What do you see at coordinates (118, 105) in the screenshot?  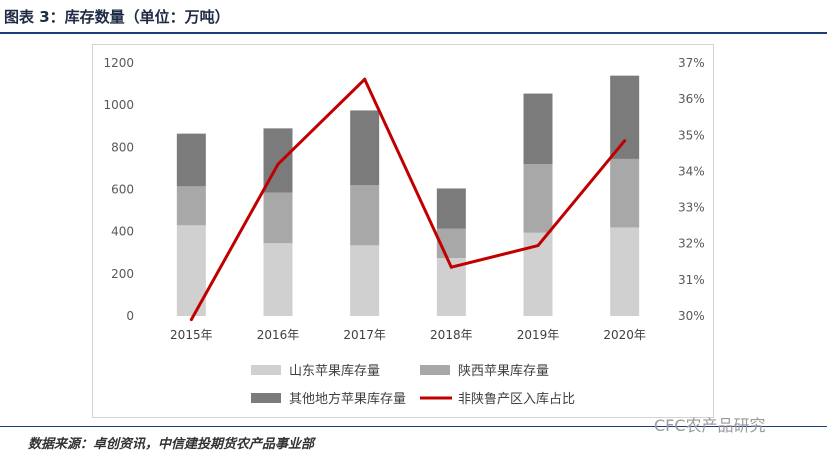 I see `y-tick-label: 1000` at bounding box center [118, 105].